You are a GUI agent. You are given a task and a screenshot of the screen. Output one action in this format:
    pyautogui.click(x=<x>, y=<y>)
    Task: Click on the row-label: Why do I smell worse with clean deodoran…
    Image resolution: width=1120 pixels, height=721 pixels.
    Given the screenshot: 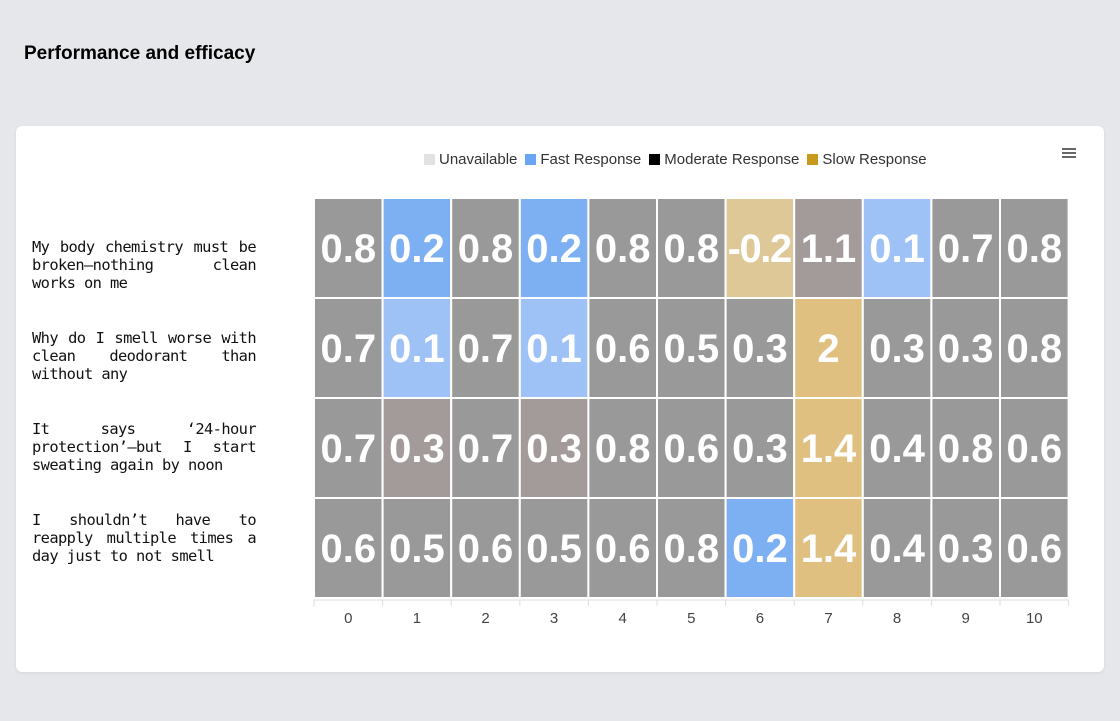 What is the action you would take?
    pyautogui.click(x=144, y=356)
    